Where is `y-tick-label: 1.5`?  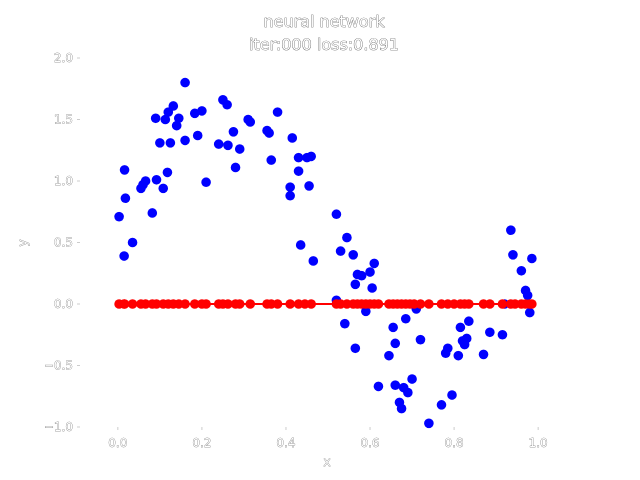
y-tick-label: 1.5 is located at coordinates (63, 120).